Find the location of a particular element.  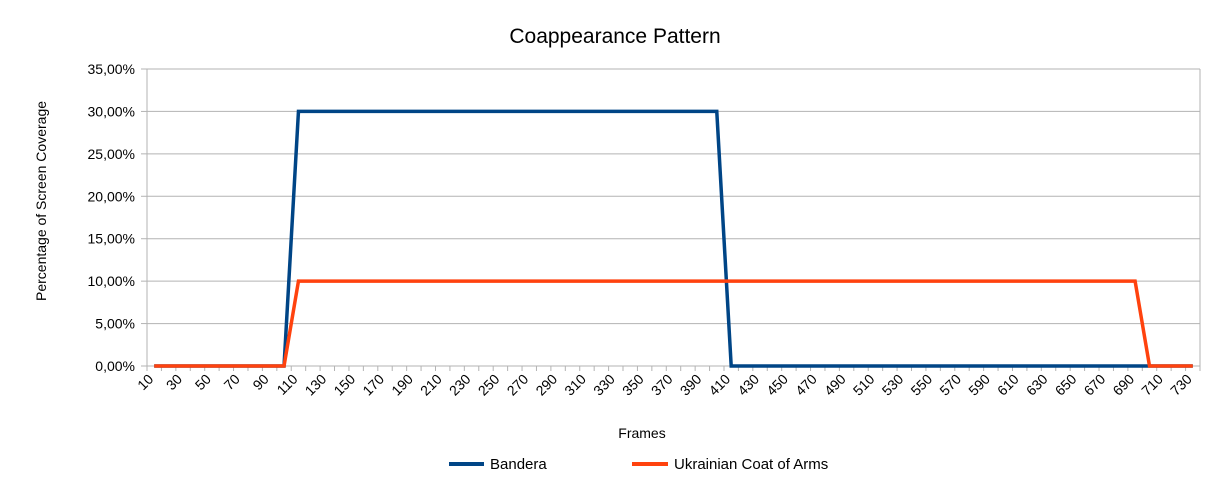

y-tick-label: 35,00% is located at coordinates (111, 69).